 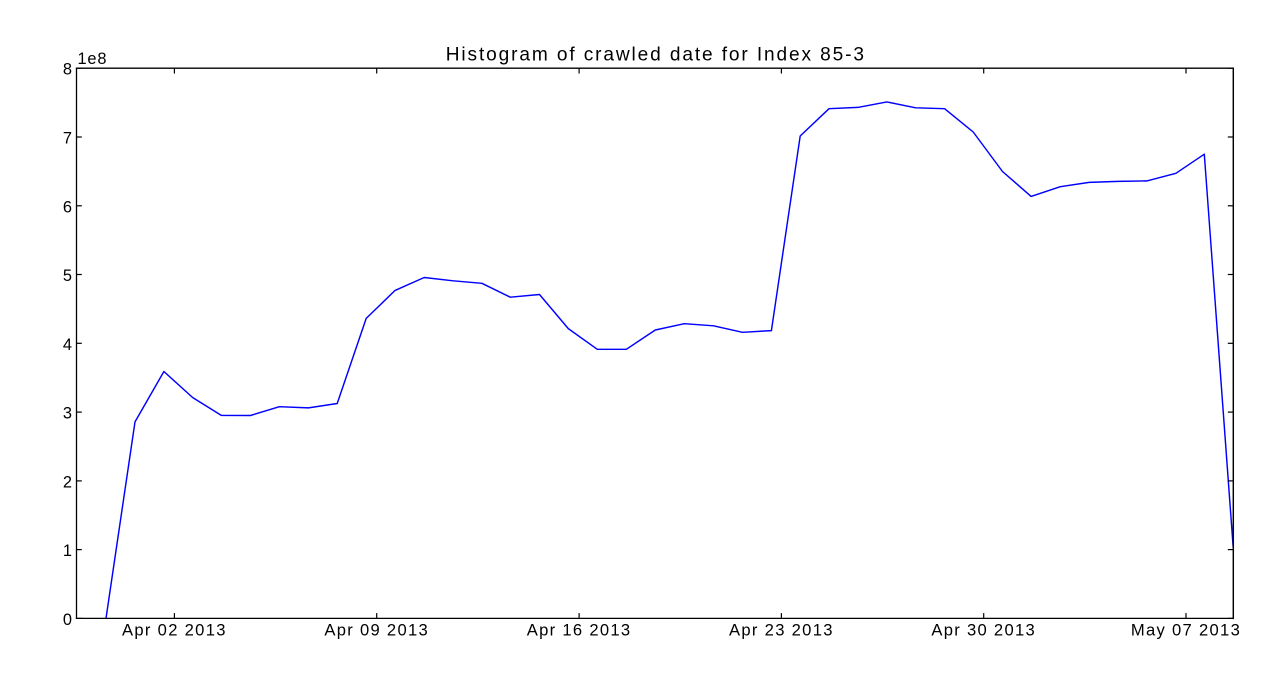 I want to click on svg-text: 2, so click(x=67, y=482).